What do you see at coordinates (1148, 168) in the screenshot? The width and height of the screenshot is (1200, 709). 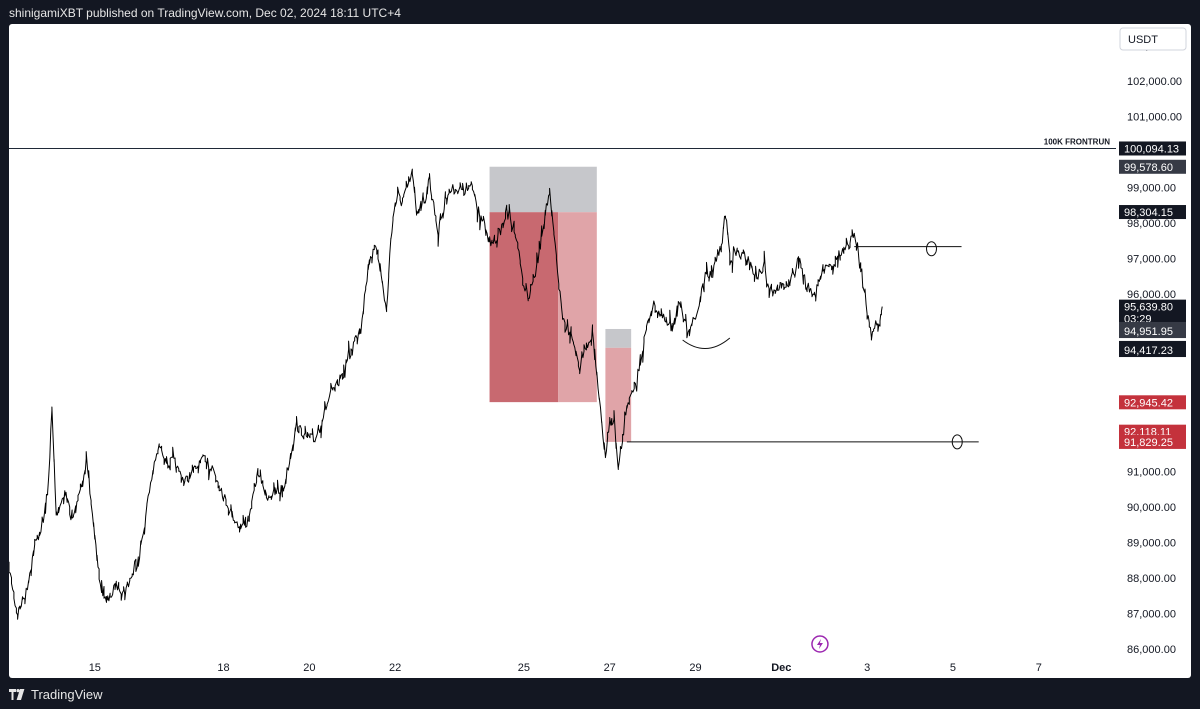 I see `price-label-1: 99,578.60` at bounding box center [1148, 168].